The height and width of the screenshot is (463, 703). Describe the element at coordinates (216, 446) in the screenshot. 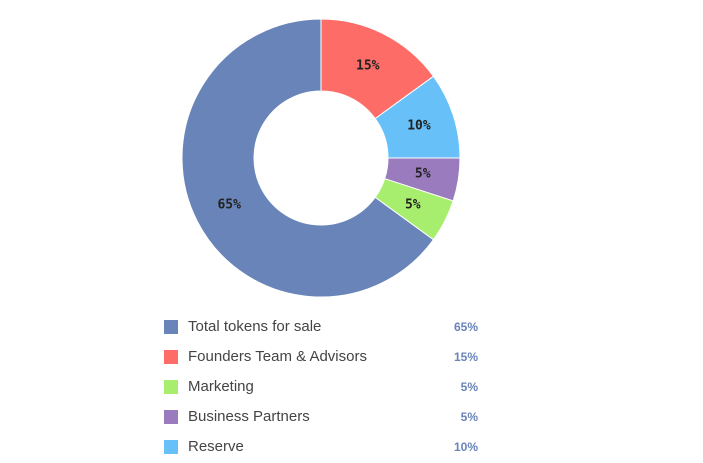

I see `legend-label: Reserve` at that location.